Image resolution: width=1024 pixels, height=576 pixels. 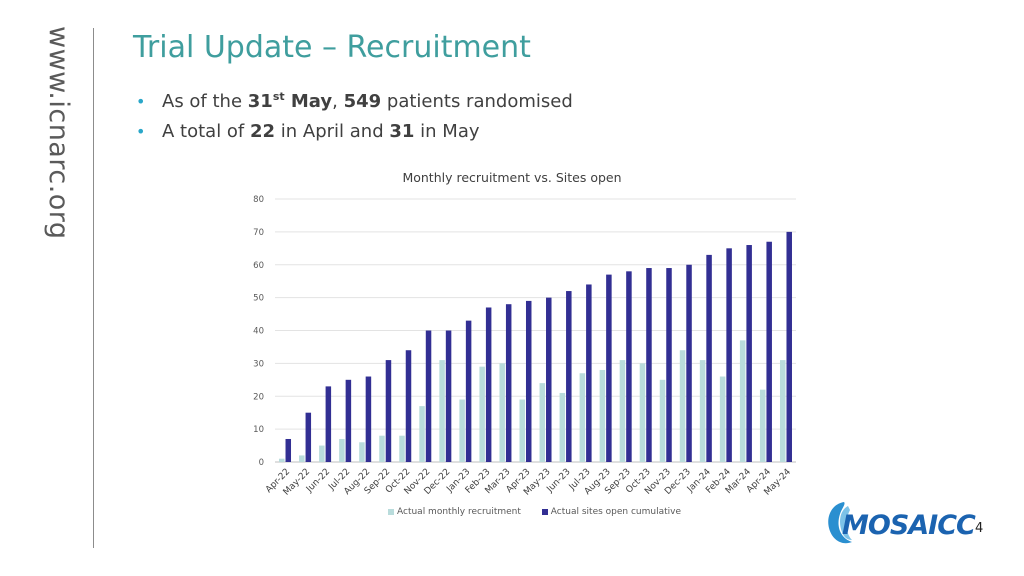 What do you see at coordinates (258, 332) in the screenshot?
I see `y-tick-label: 40` at bounding box center [258, 332].